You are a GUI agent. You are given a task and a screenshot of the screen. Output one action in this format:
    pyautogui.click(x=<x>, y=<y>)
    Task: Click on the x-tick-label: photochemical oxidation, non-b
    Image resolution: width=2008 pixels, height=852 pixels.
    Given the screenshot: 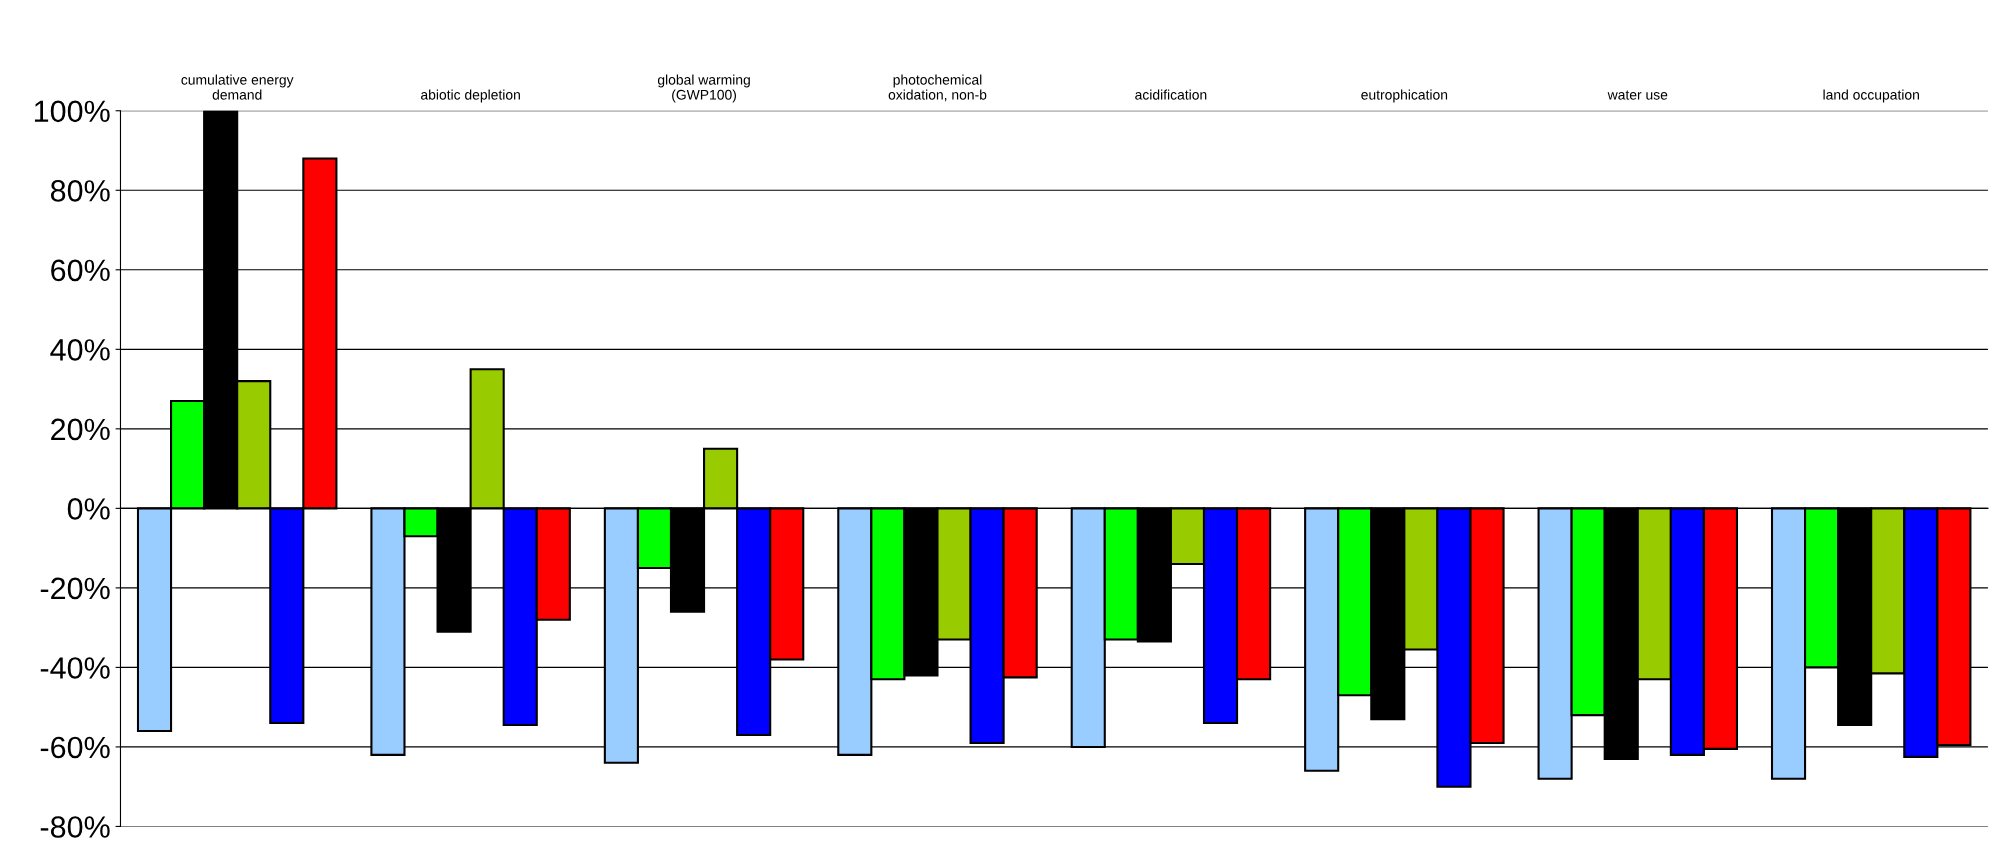 What is the action you would take?
    pyautogui.click(x=937, y=88)
    